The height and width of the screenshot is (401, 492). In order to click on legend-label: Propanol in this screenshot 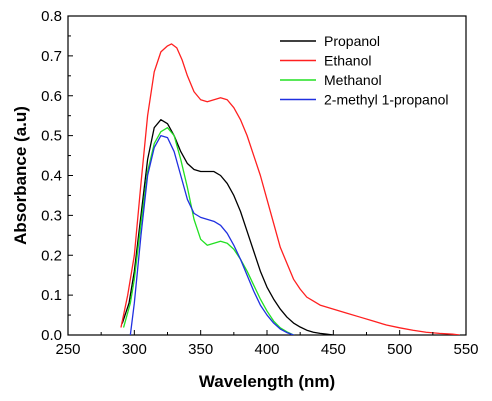, I will do `click(352, 41)`.